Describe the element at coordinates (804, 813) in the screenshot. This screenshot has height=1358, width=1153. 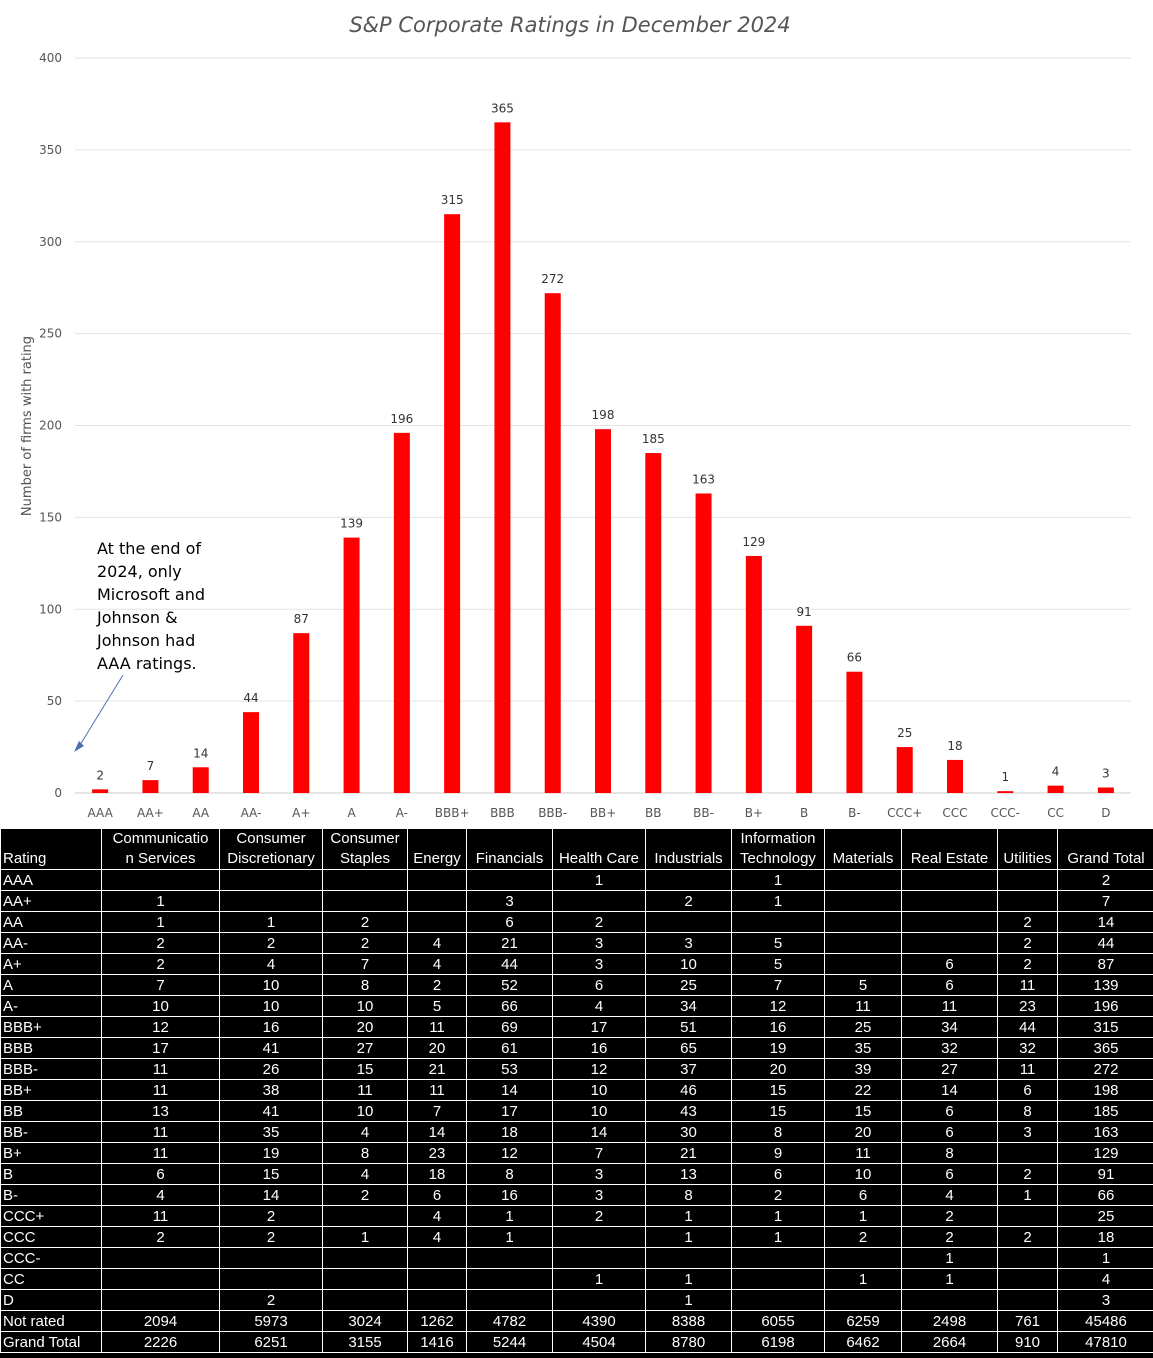
I see `x-tick-label: B` at that location.